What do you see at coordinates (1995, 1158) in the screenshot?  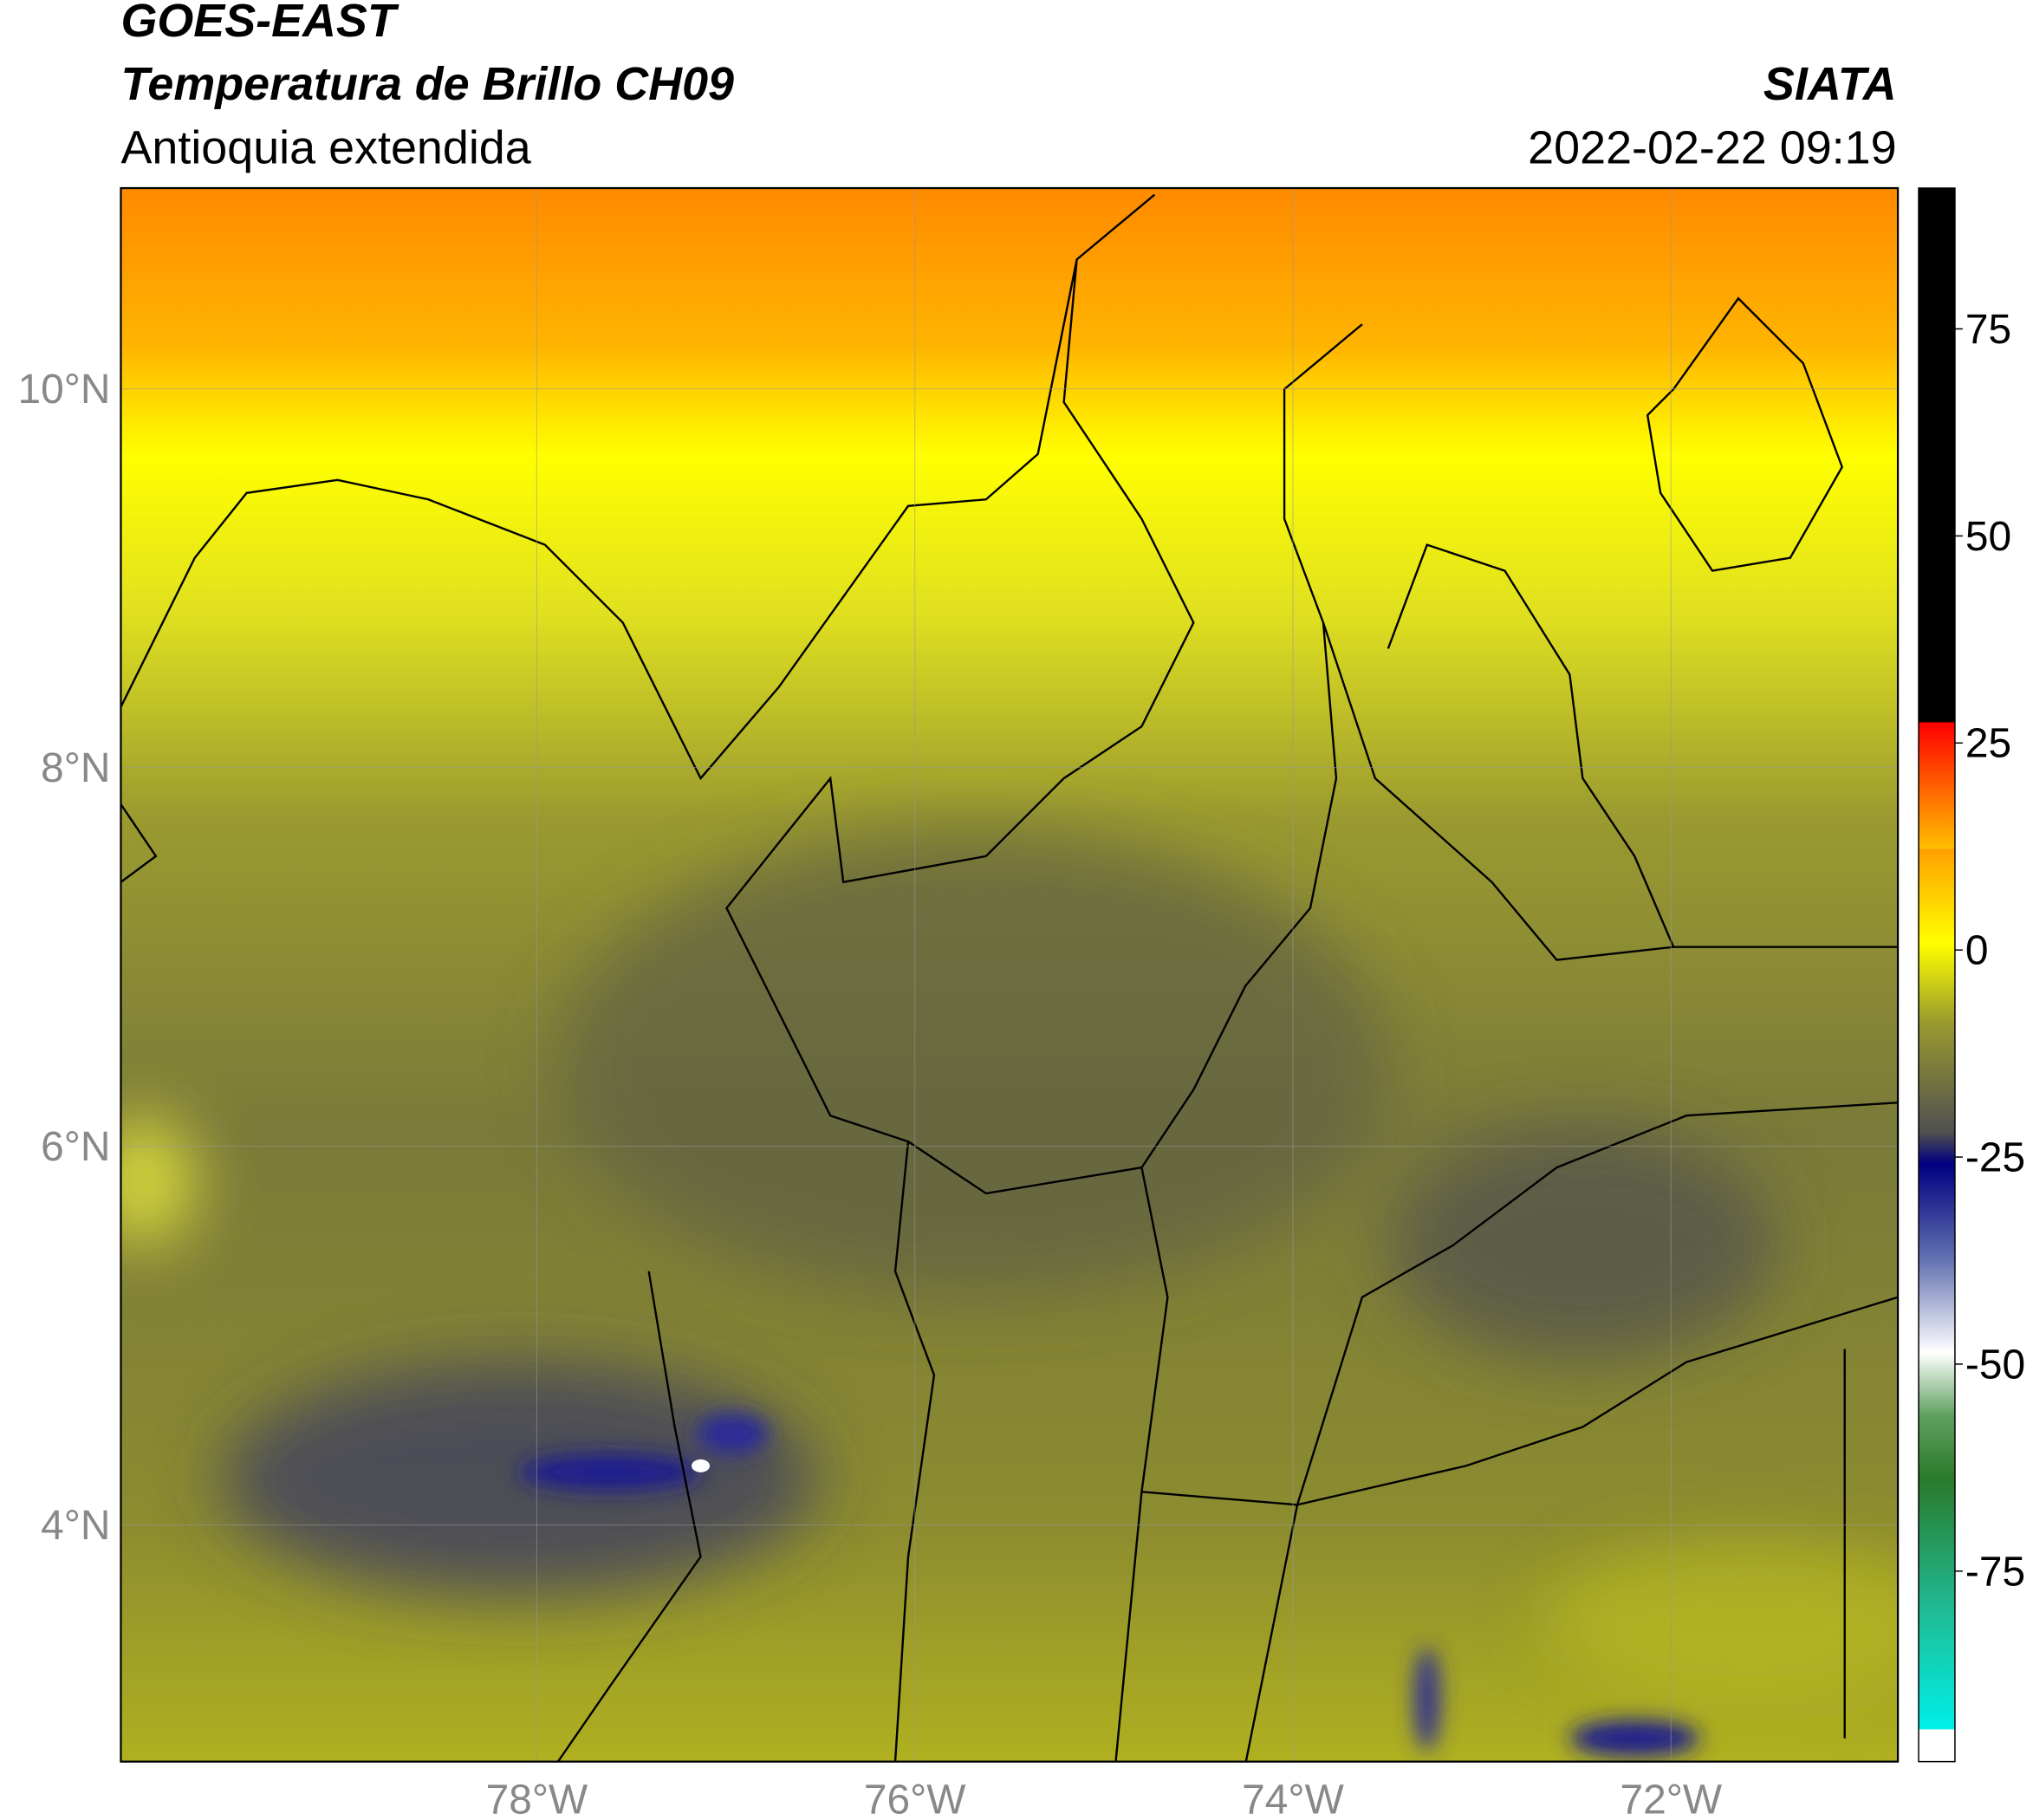 I see `colorbar-tick-label: -25` at bounding box center [1995, 1158].